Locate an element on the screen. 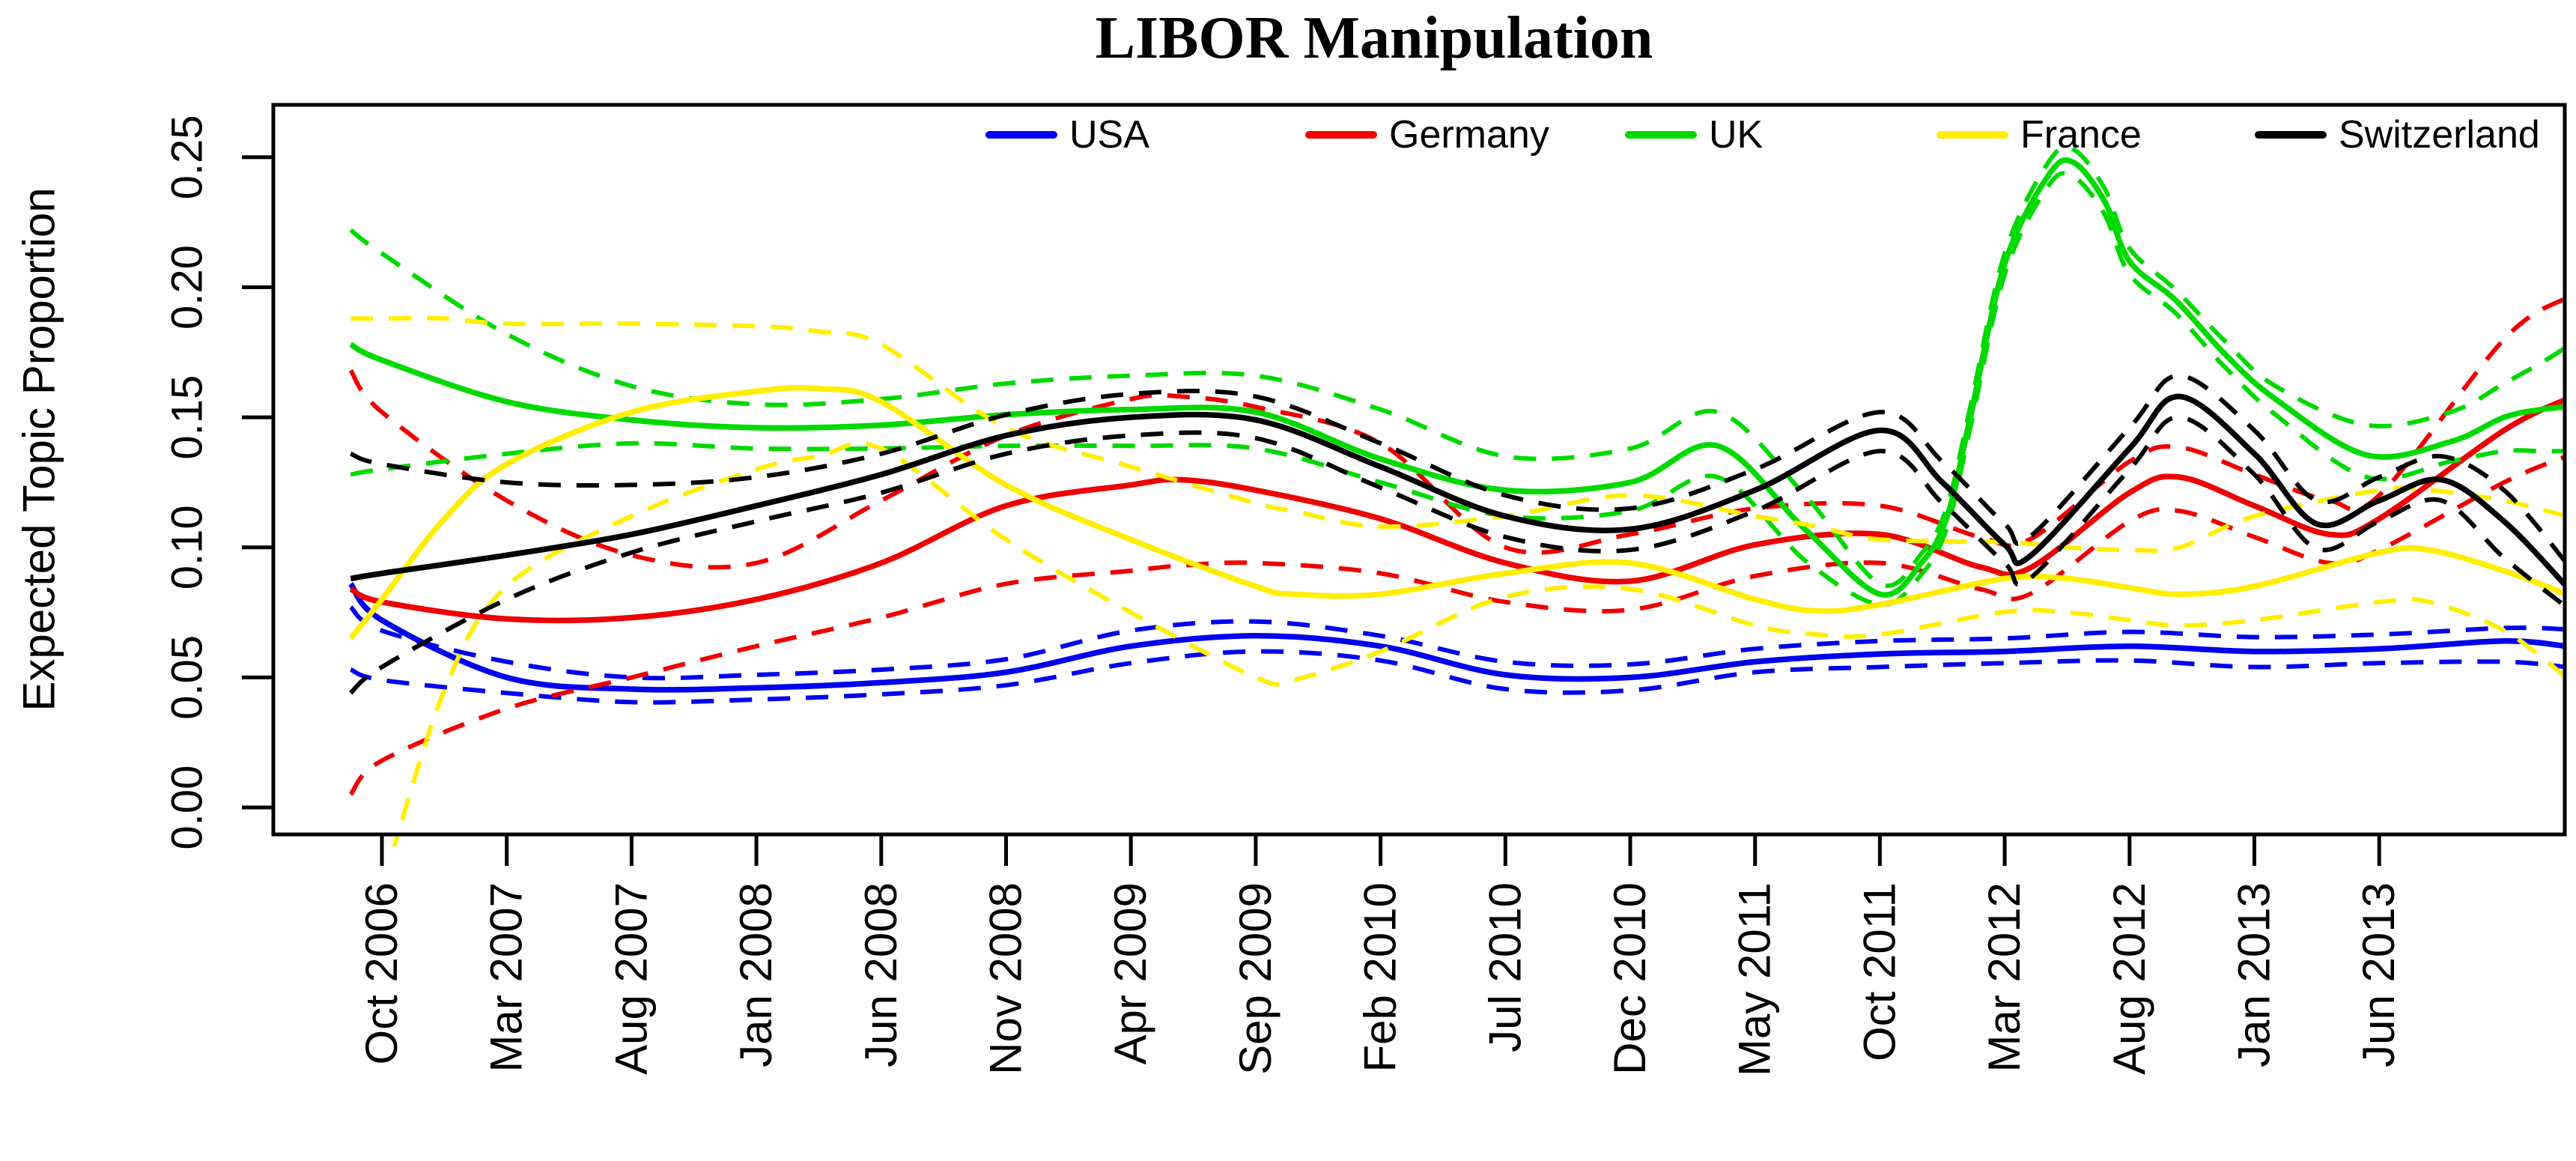 The image size is (2576, 1161). x-tick-label: May 2011 is located at coordinates (1755, 979).